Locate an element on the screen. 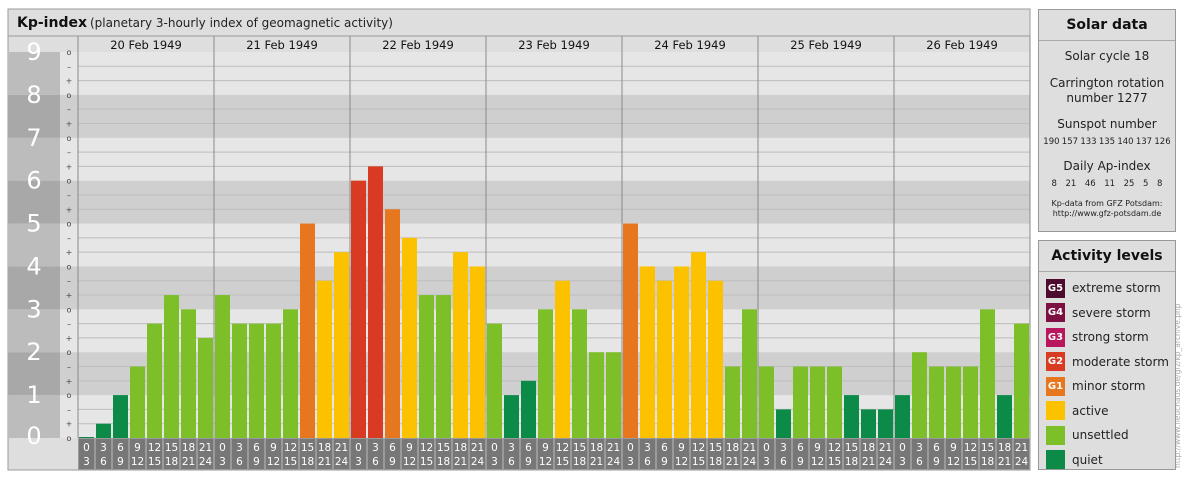 This screenshot has width=1184, height=480. legend-label: strong storm is located at coordinates (1110, 337).